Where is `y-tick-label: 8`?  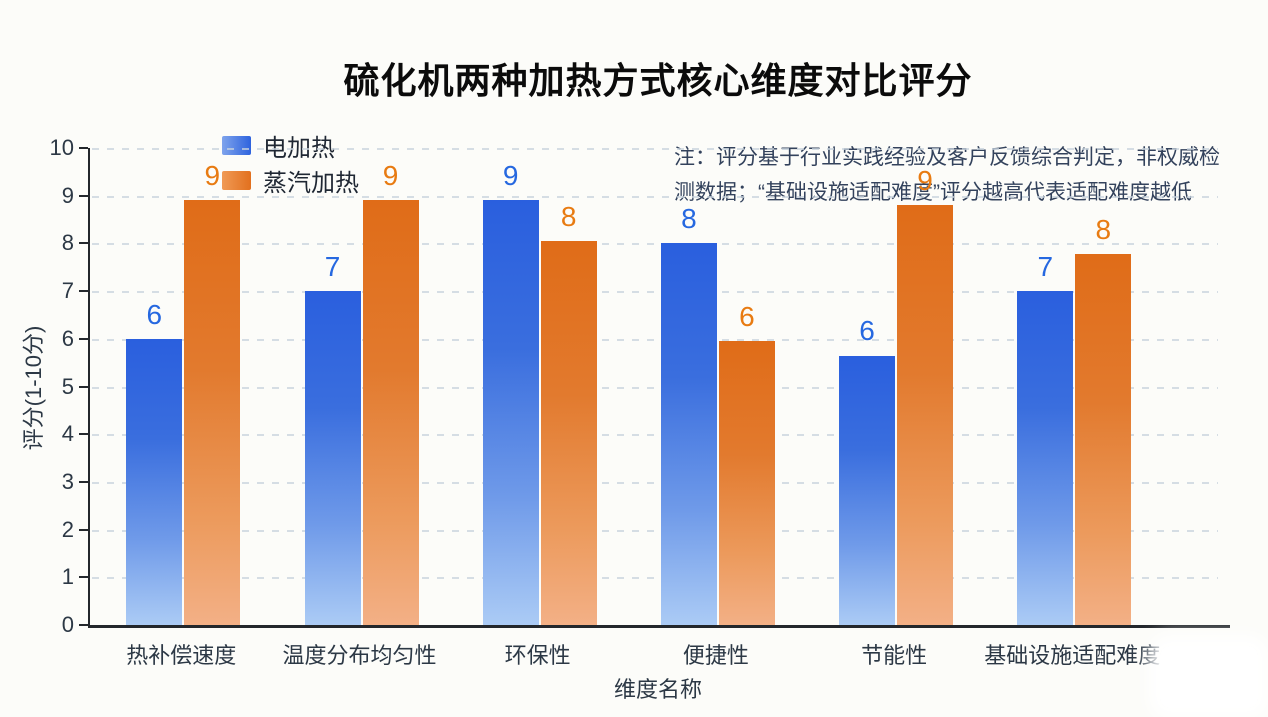
y-tick-label: 8 is located at coordinates (67, 243).